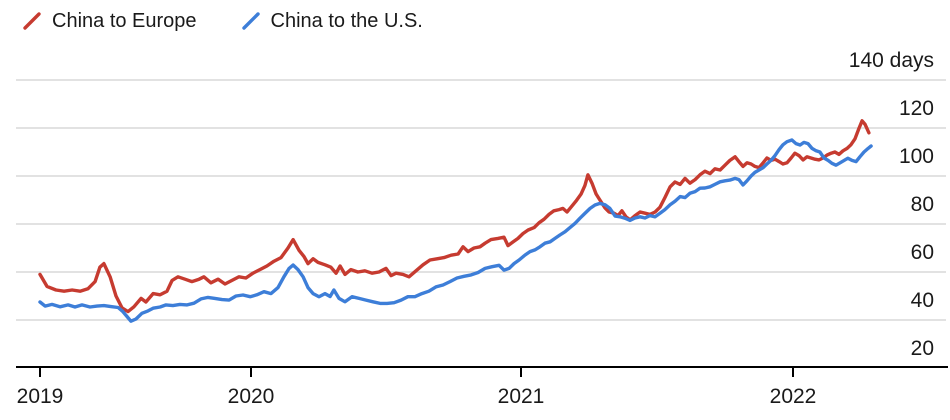 The image size is (950, 420). Describe the element at coordinates (346, 21) in the screenshot. I see `legend-label-china-to-us: China to the U.S.` at that location.